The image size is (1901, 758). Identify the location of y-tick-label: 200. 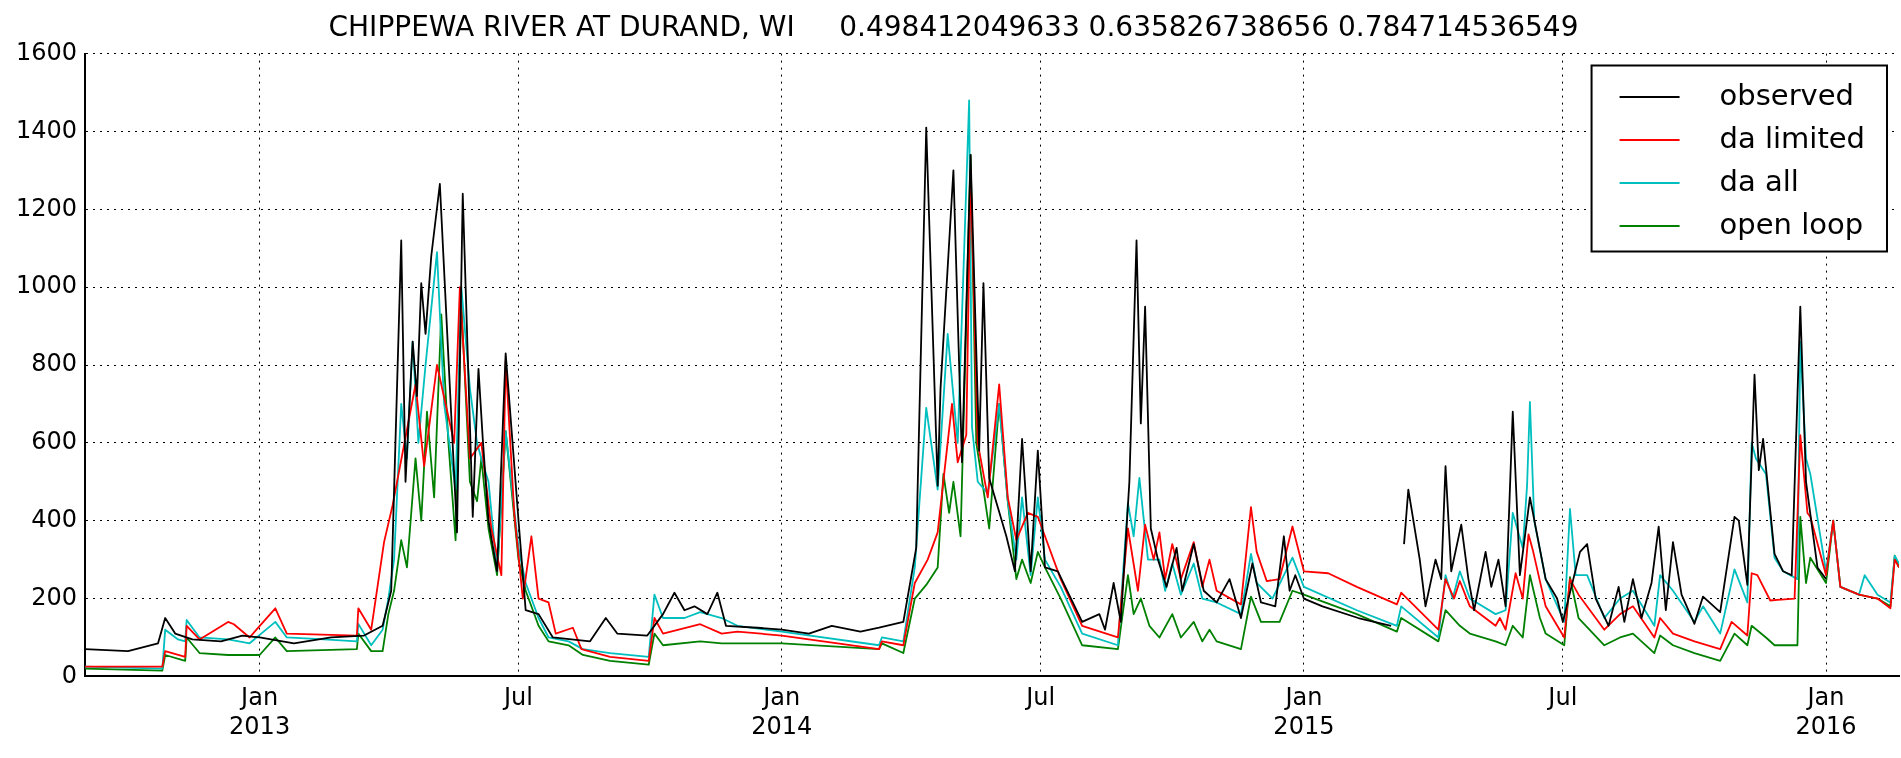
(54, 596).